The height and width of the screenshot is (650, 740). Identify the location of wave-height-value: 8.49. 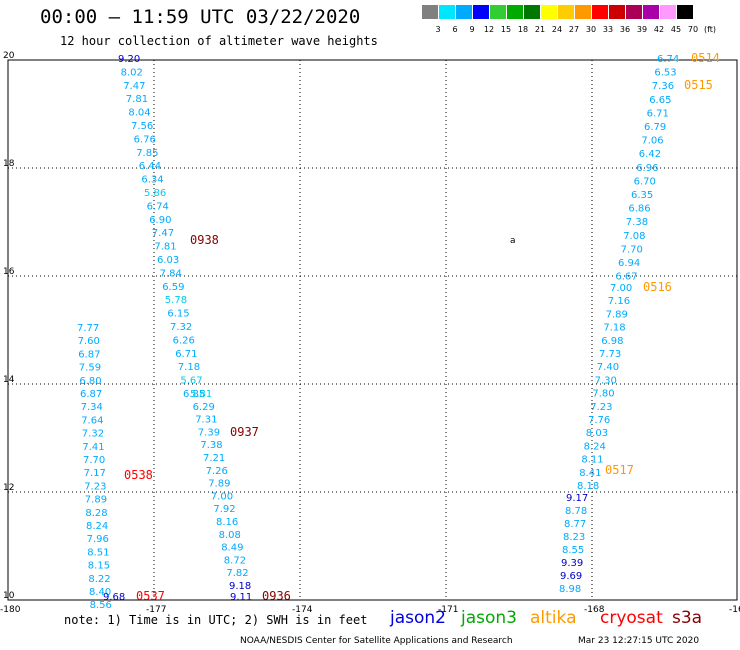
(232, 548).